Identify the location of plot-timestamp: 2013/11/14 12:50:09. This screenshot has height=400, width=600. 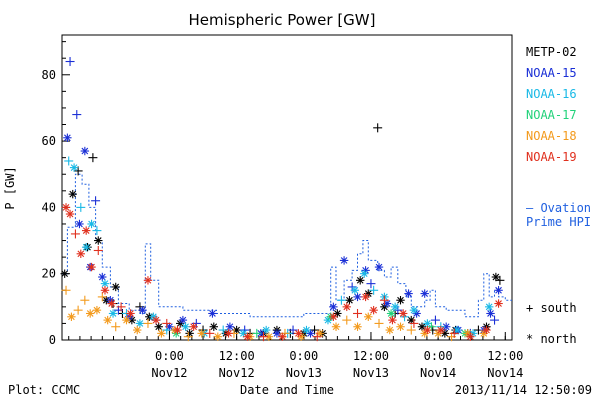
(523, 390).